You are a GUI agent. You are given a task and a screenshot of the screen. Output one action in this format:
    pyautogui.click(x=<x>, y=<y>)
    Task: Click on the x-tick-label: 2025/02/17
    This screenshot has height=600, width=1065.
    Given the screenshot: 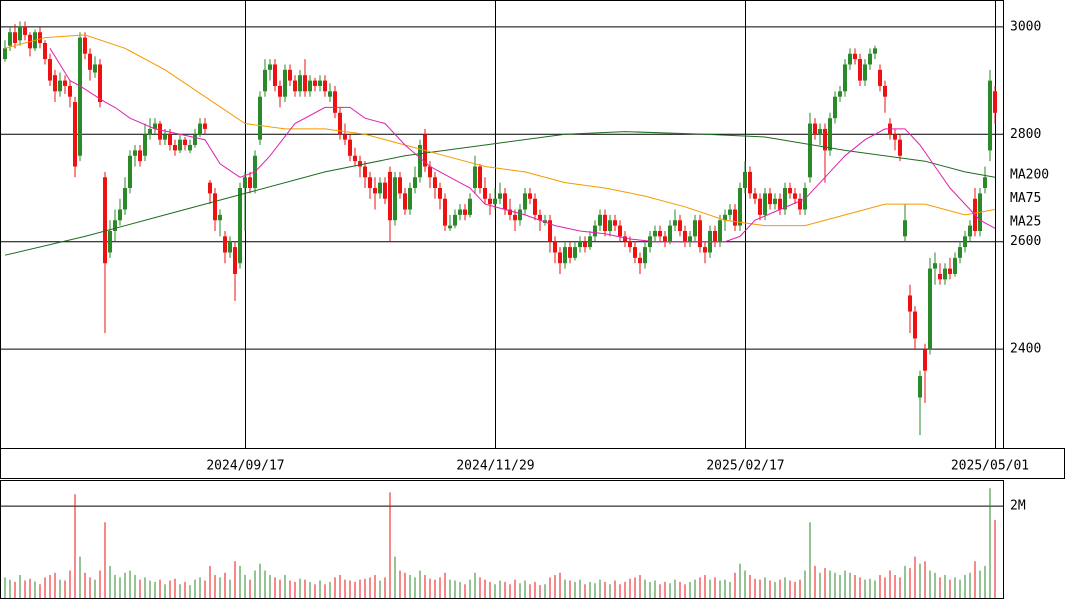 What is the action you would take?
    pyautogui.click(x=745, y=466)
    